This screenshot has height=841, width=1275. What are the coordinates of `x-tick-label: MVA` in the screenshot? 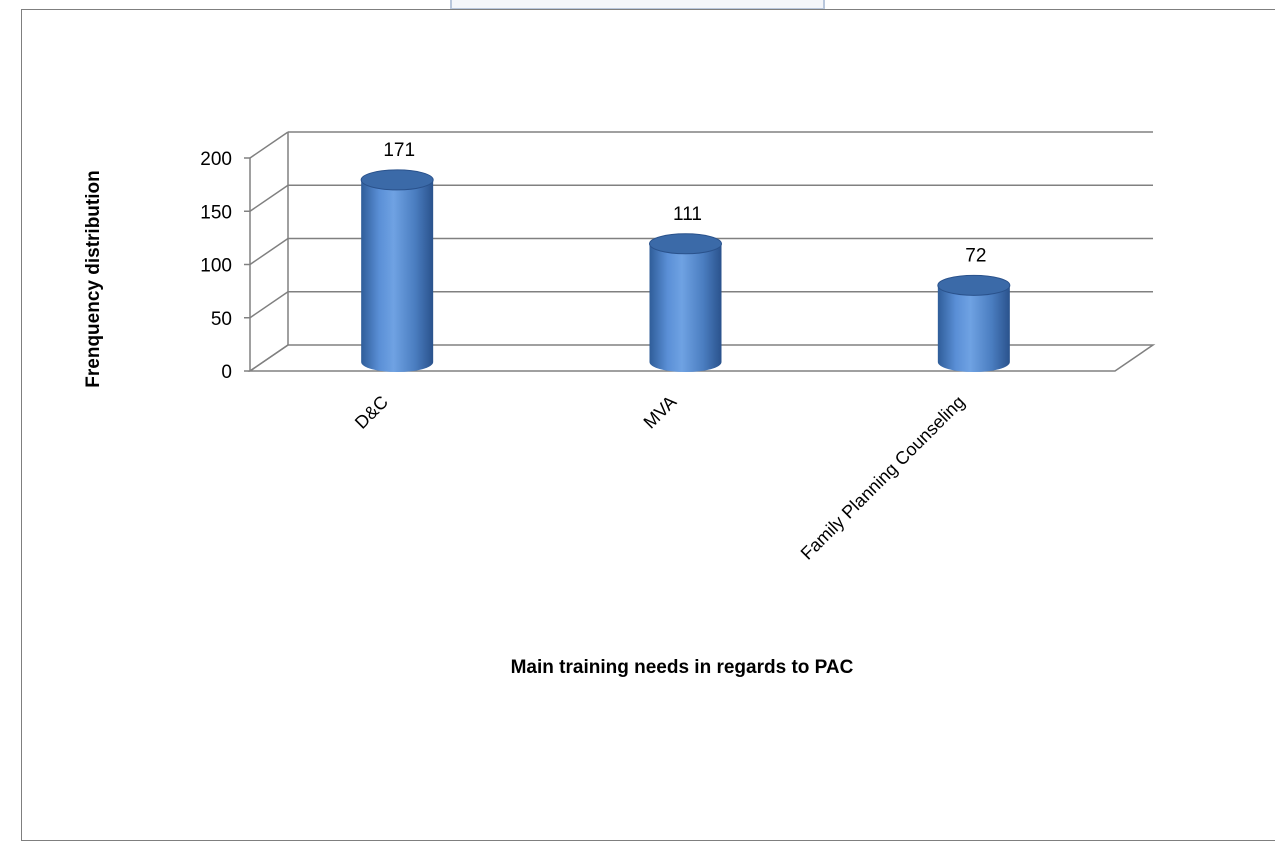 It's located at (660, 412).